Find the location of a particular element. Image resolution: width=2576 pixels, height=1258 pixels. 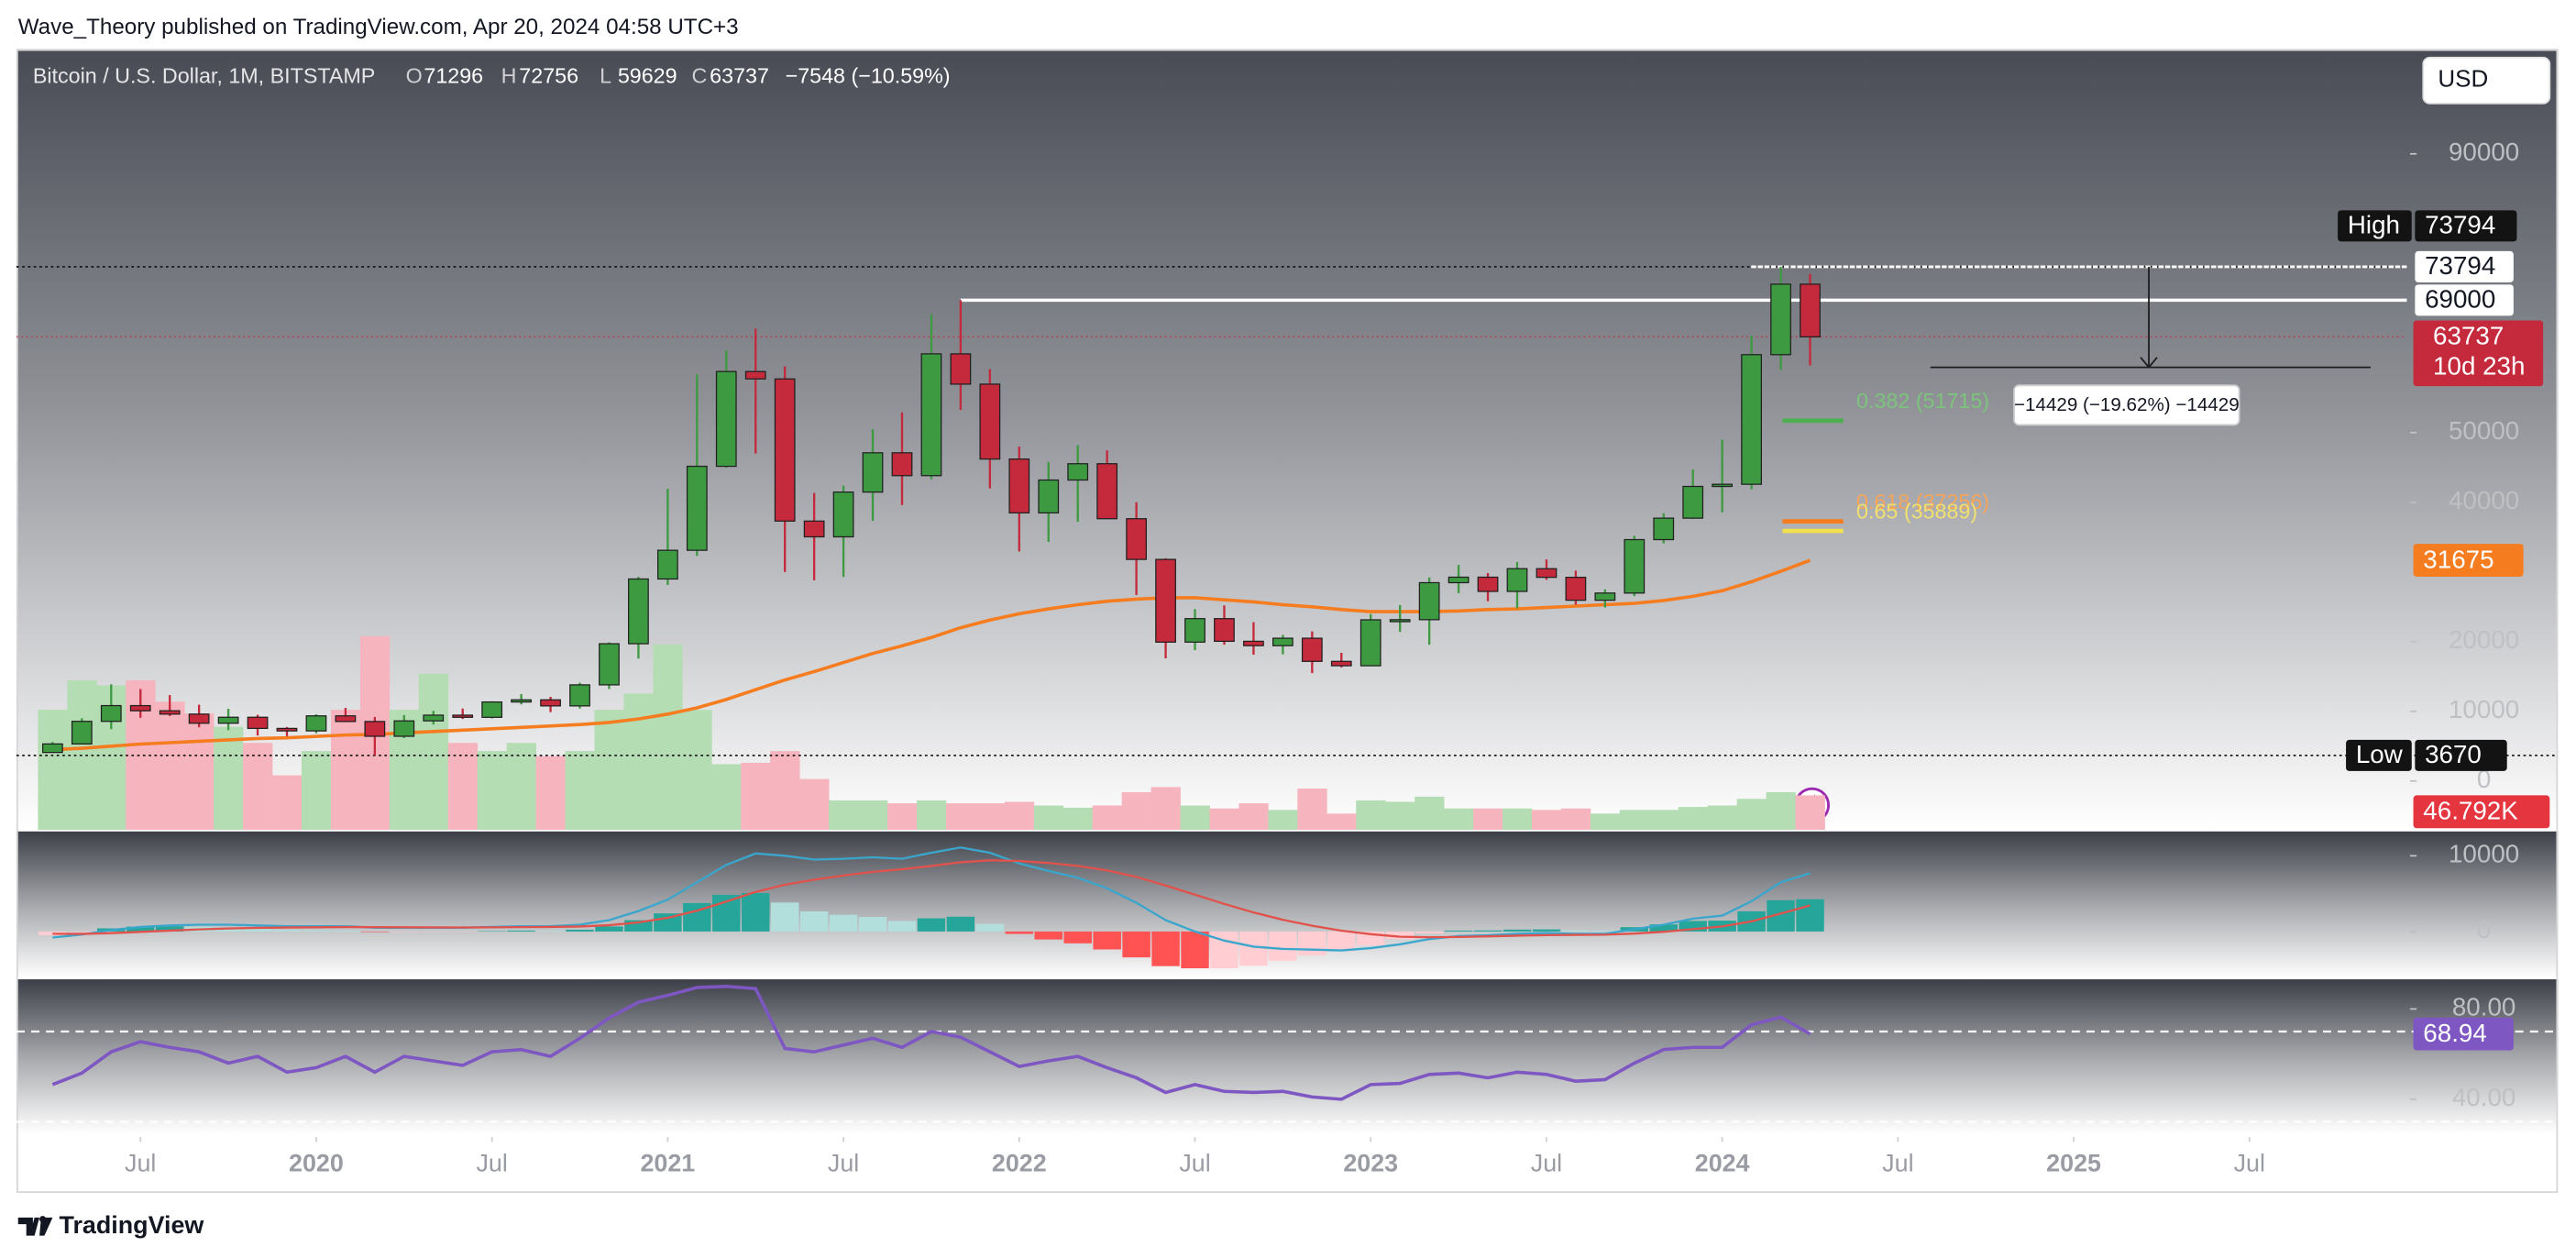

moving-average is located at coordinates (932, 655).